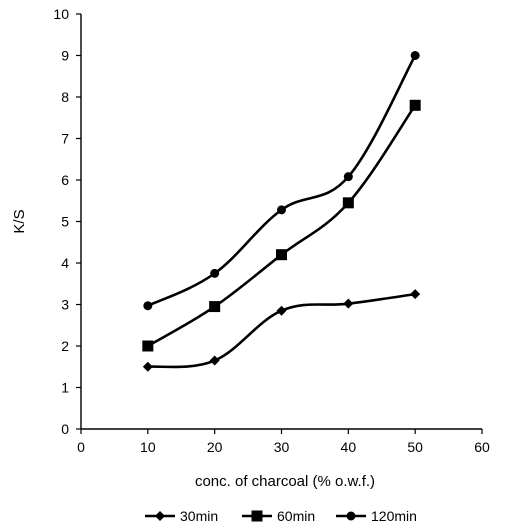  What do you see at coordinates (65, 305) in the screenshot?
I see `y-tick-label: 3` at bounding box center [65, 305].